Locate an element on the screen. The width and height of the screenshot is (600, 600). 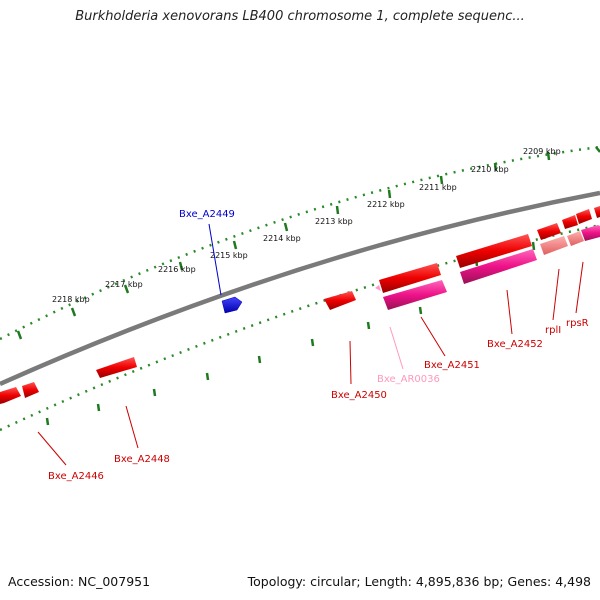
gene-bxe-a2450 is located at coordinates (340, 300).